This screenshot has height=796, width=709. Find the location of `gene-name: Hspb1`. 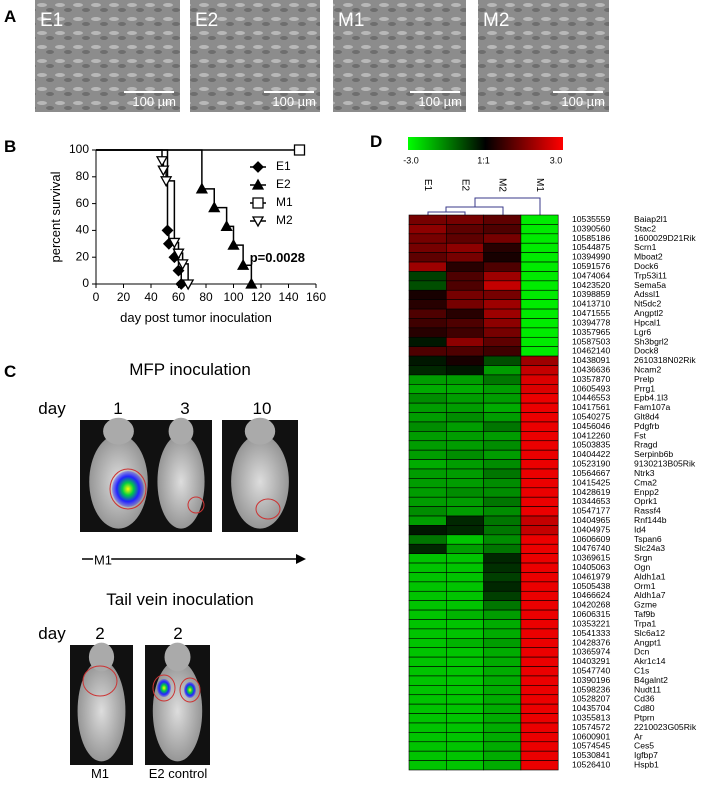

gene-name: Hspb1 is located at coordinates (646, 765).